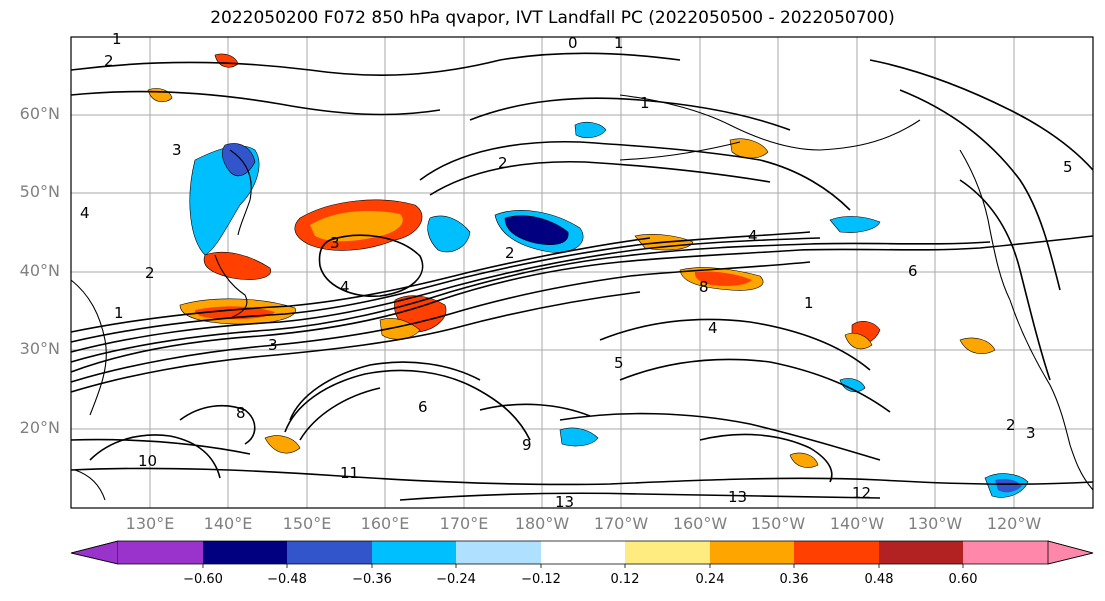  I want to click on lon-label: 180°W, so click(542, 523).